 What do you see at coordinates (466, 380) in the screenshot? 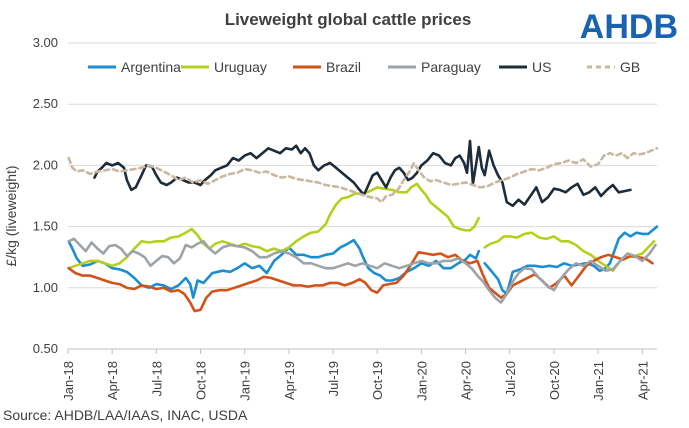
I see `x-tick-label: Apr-20` at bounding box center [466, 380].